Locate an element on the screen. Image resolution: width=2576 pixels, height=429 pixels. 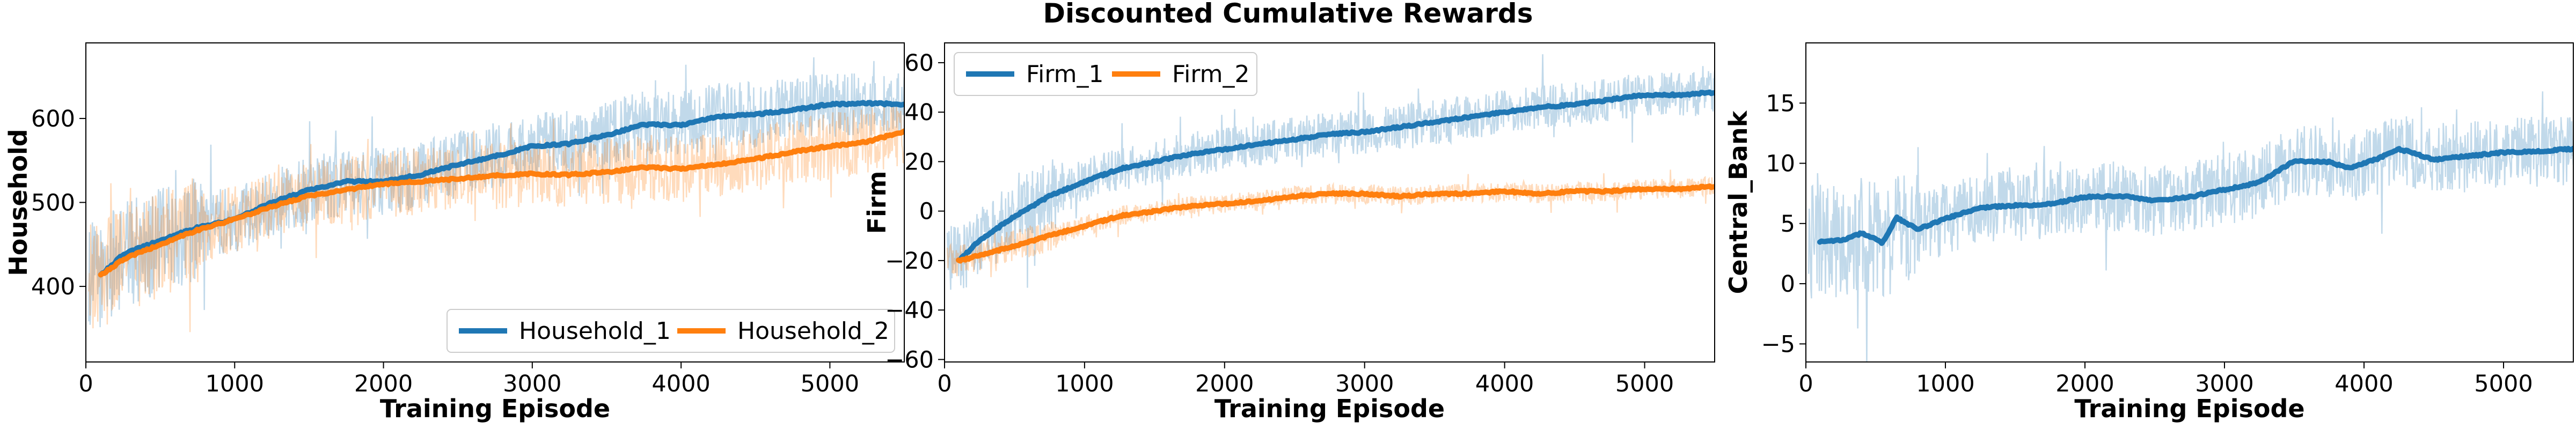
legend-label: Firm_1 is located at coordinates (1065, 74).